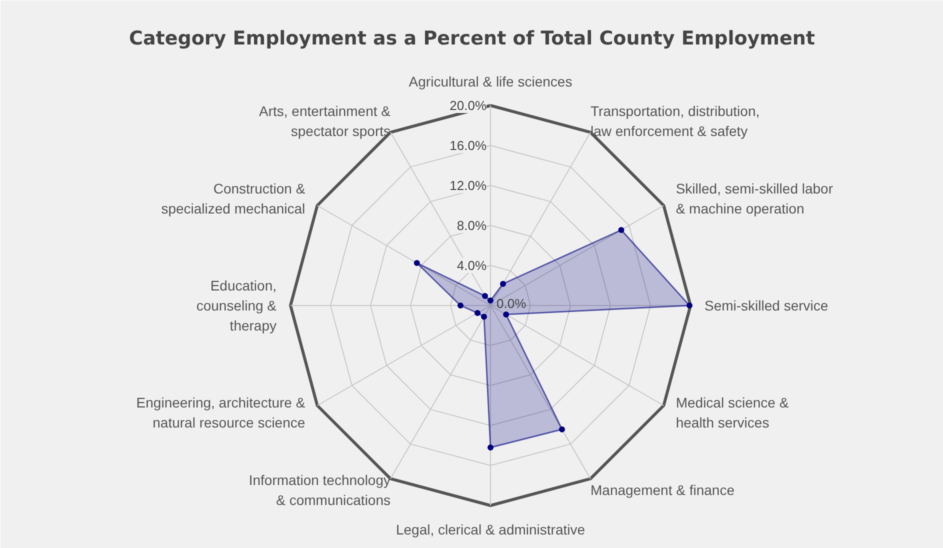 The image size is (943, 548). What do you see at coordinates (468, 145) in the screenshot?
I see `y-tick-label: 16.0%` at bounding box center [468, 145].